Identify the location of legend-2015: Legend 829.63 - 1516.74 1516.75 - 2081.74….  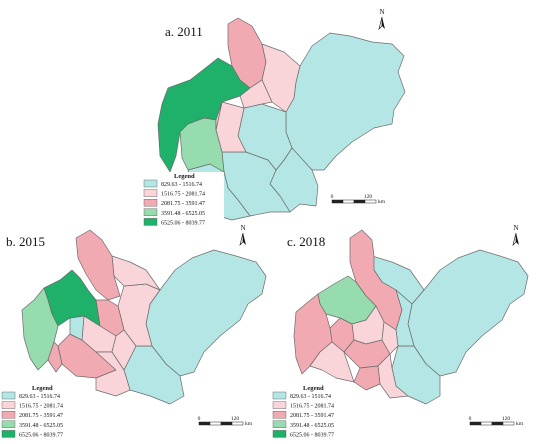
(41, 413).